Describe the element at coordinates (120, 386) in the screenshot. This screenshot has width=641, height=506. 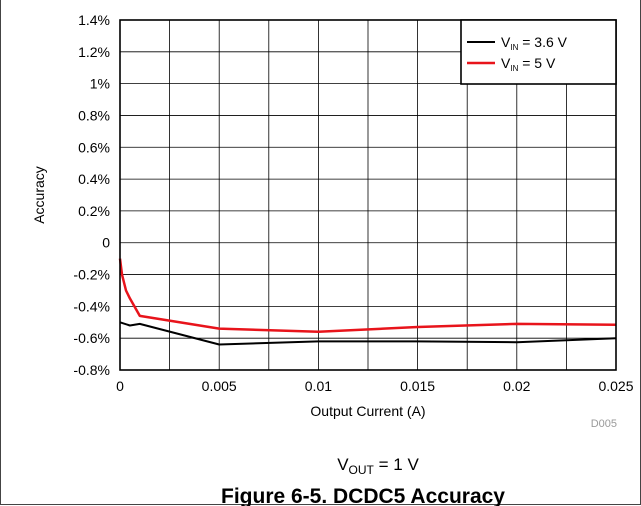
I see `x-tick-label: 0` at that location.